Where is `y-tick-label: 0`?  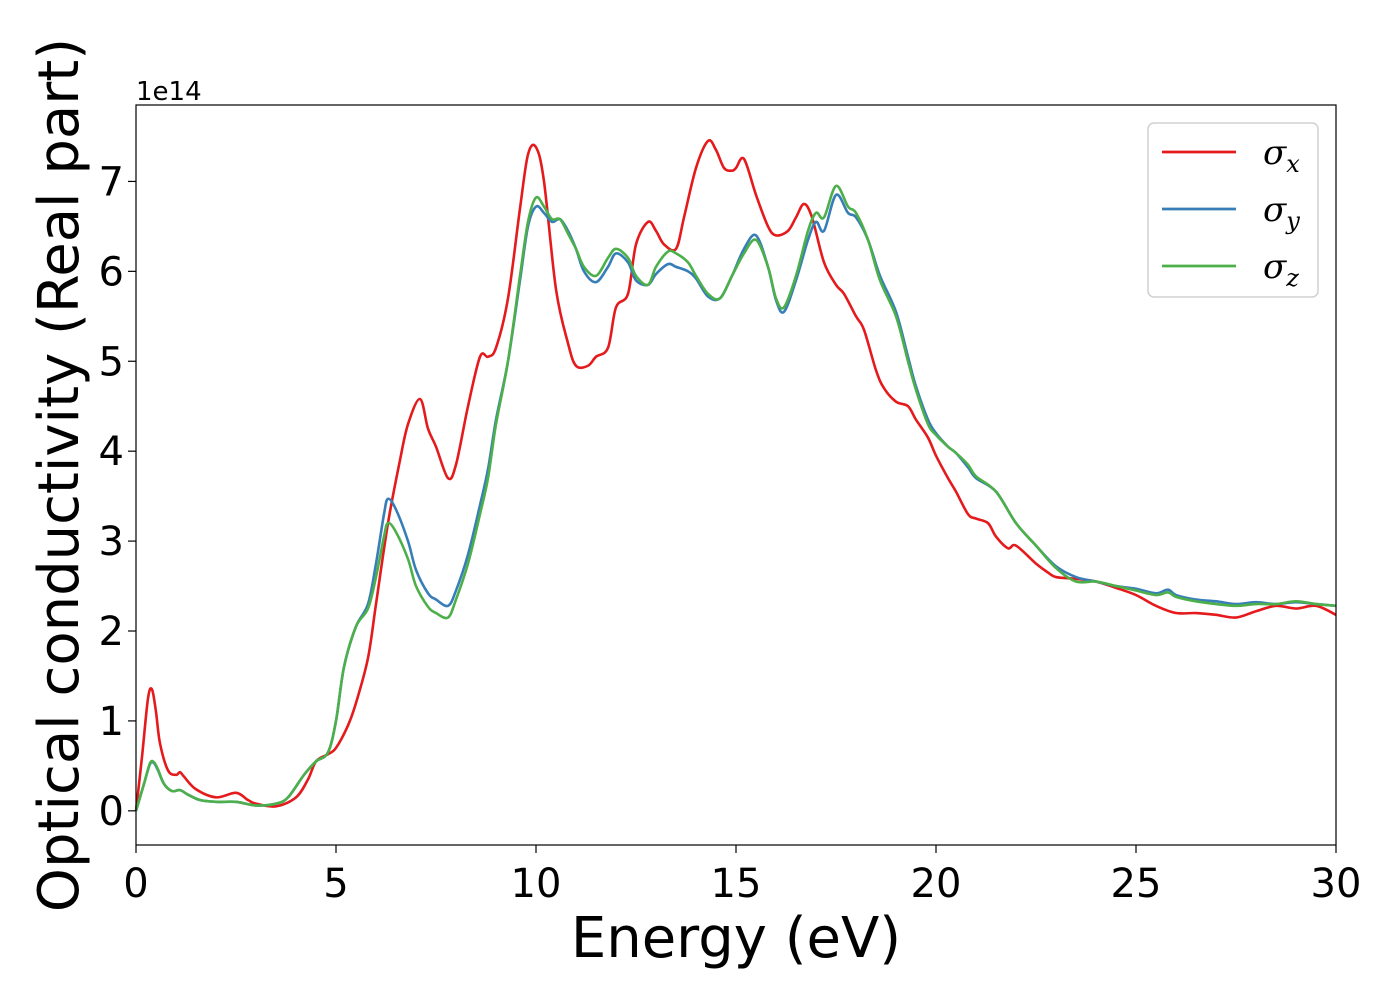 y-tick-label: 0 is located at coordinates (111, 812).